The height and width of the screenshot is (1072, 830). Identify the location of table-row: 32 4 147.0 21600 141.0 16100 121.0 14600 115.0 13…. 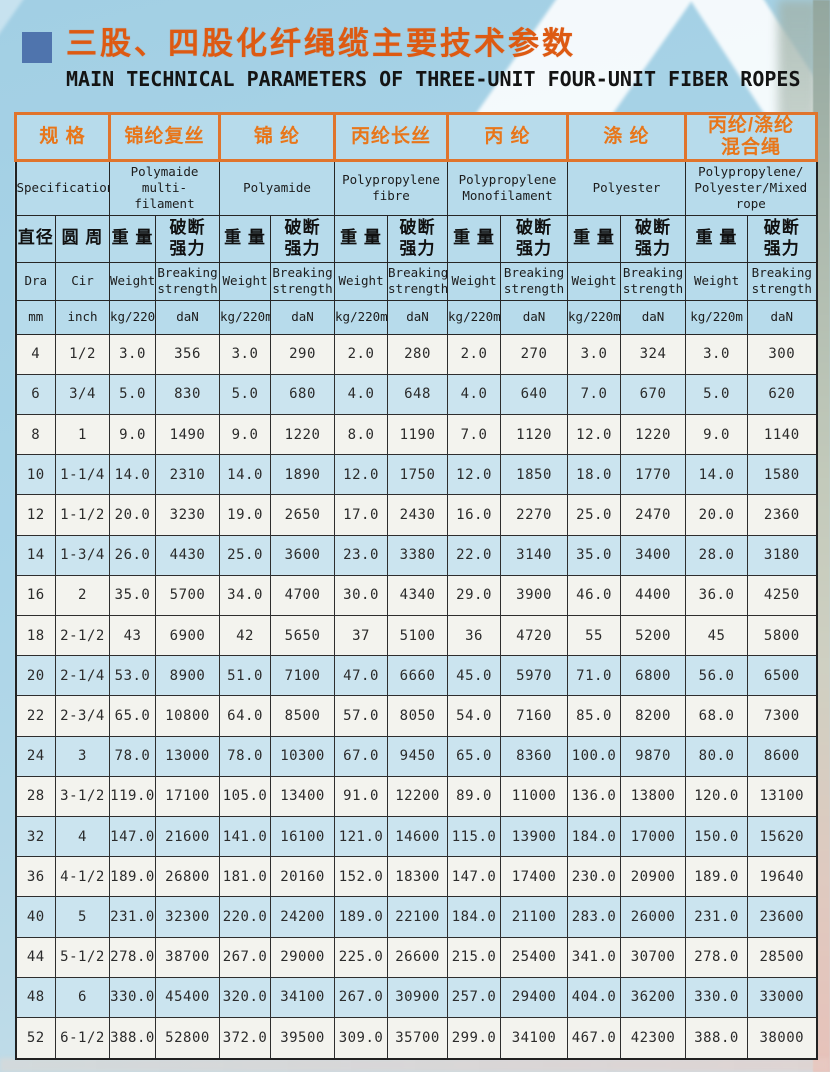
(416, 836).